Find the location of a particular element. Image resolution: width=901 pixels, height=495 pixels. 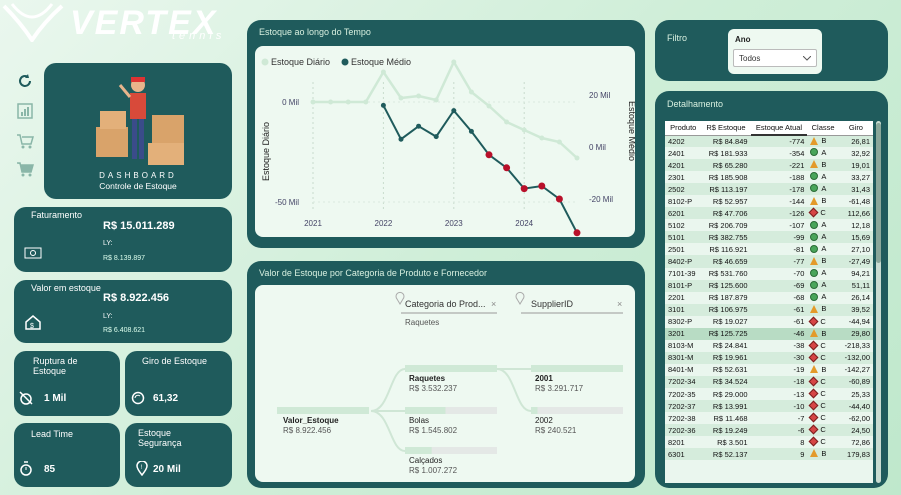

year-dropdown: Todos is located at coordinates (775, 58).